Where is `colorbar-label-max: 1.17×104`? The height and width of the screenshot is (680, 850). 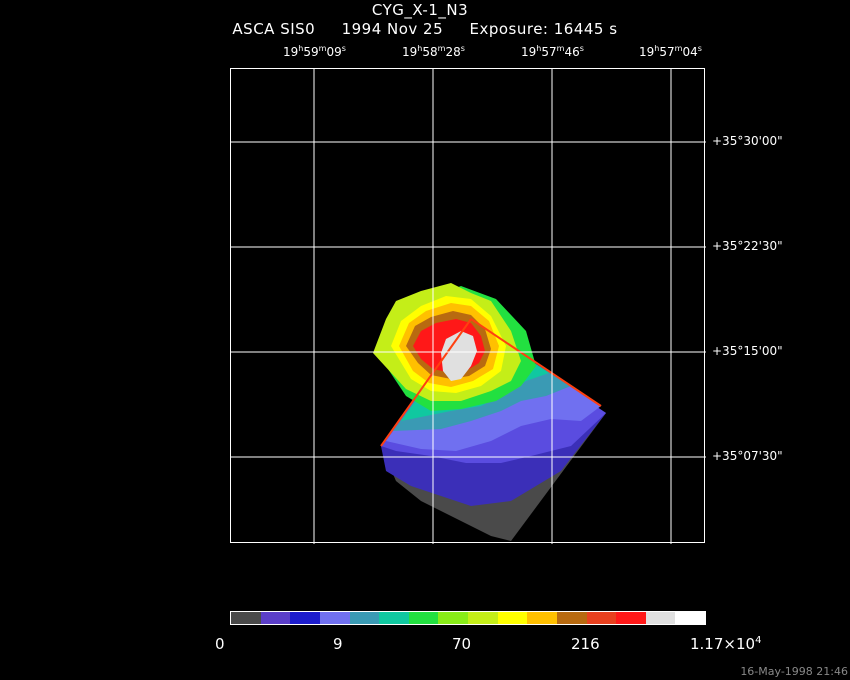
colorbar-label-max: 1.17×104 is located at coordinates (726, 644).